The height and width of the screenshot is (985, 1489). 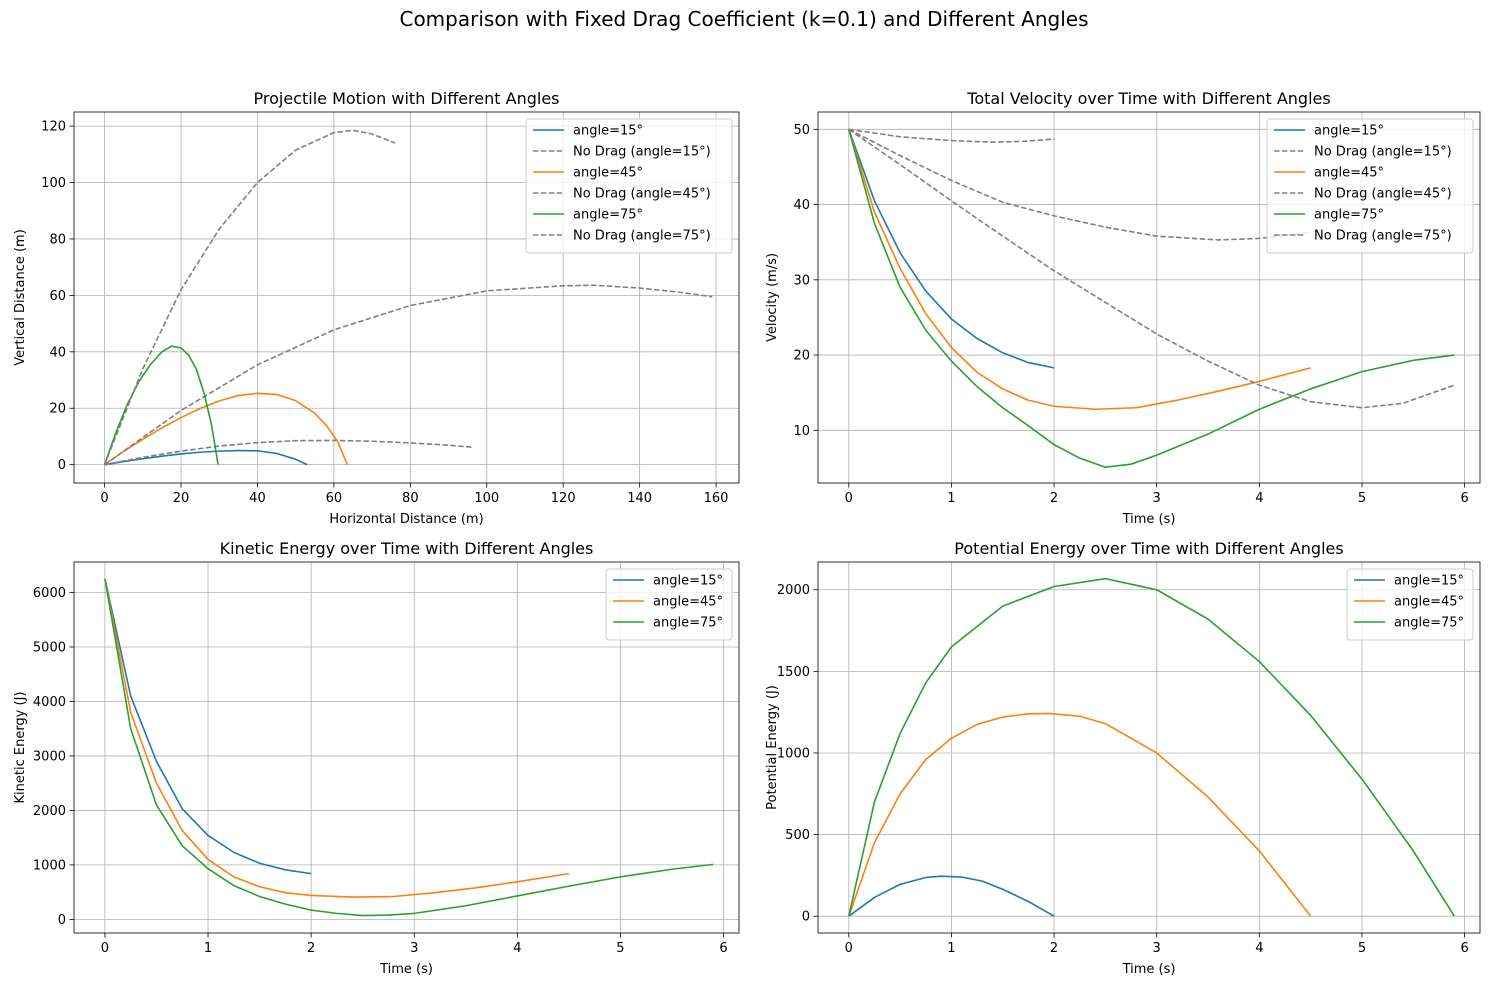 What do you see at coordinates (797, 835) in the screenshot?
I see `y-tick-label: 500` at bounding box center [797, 835].